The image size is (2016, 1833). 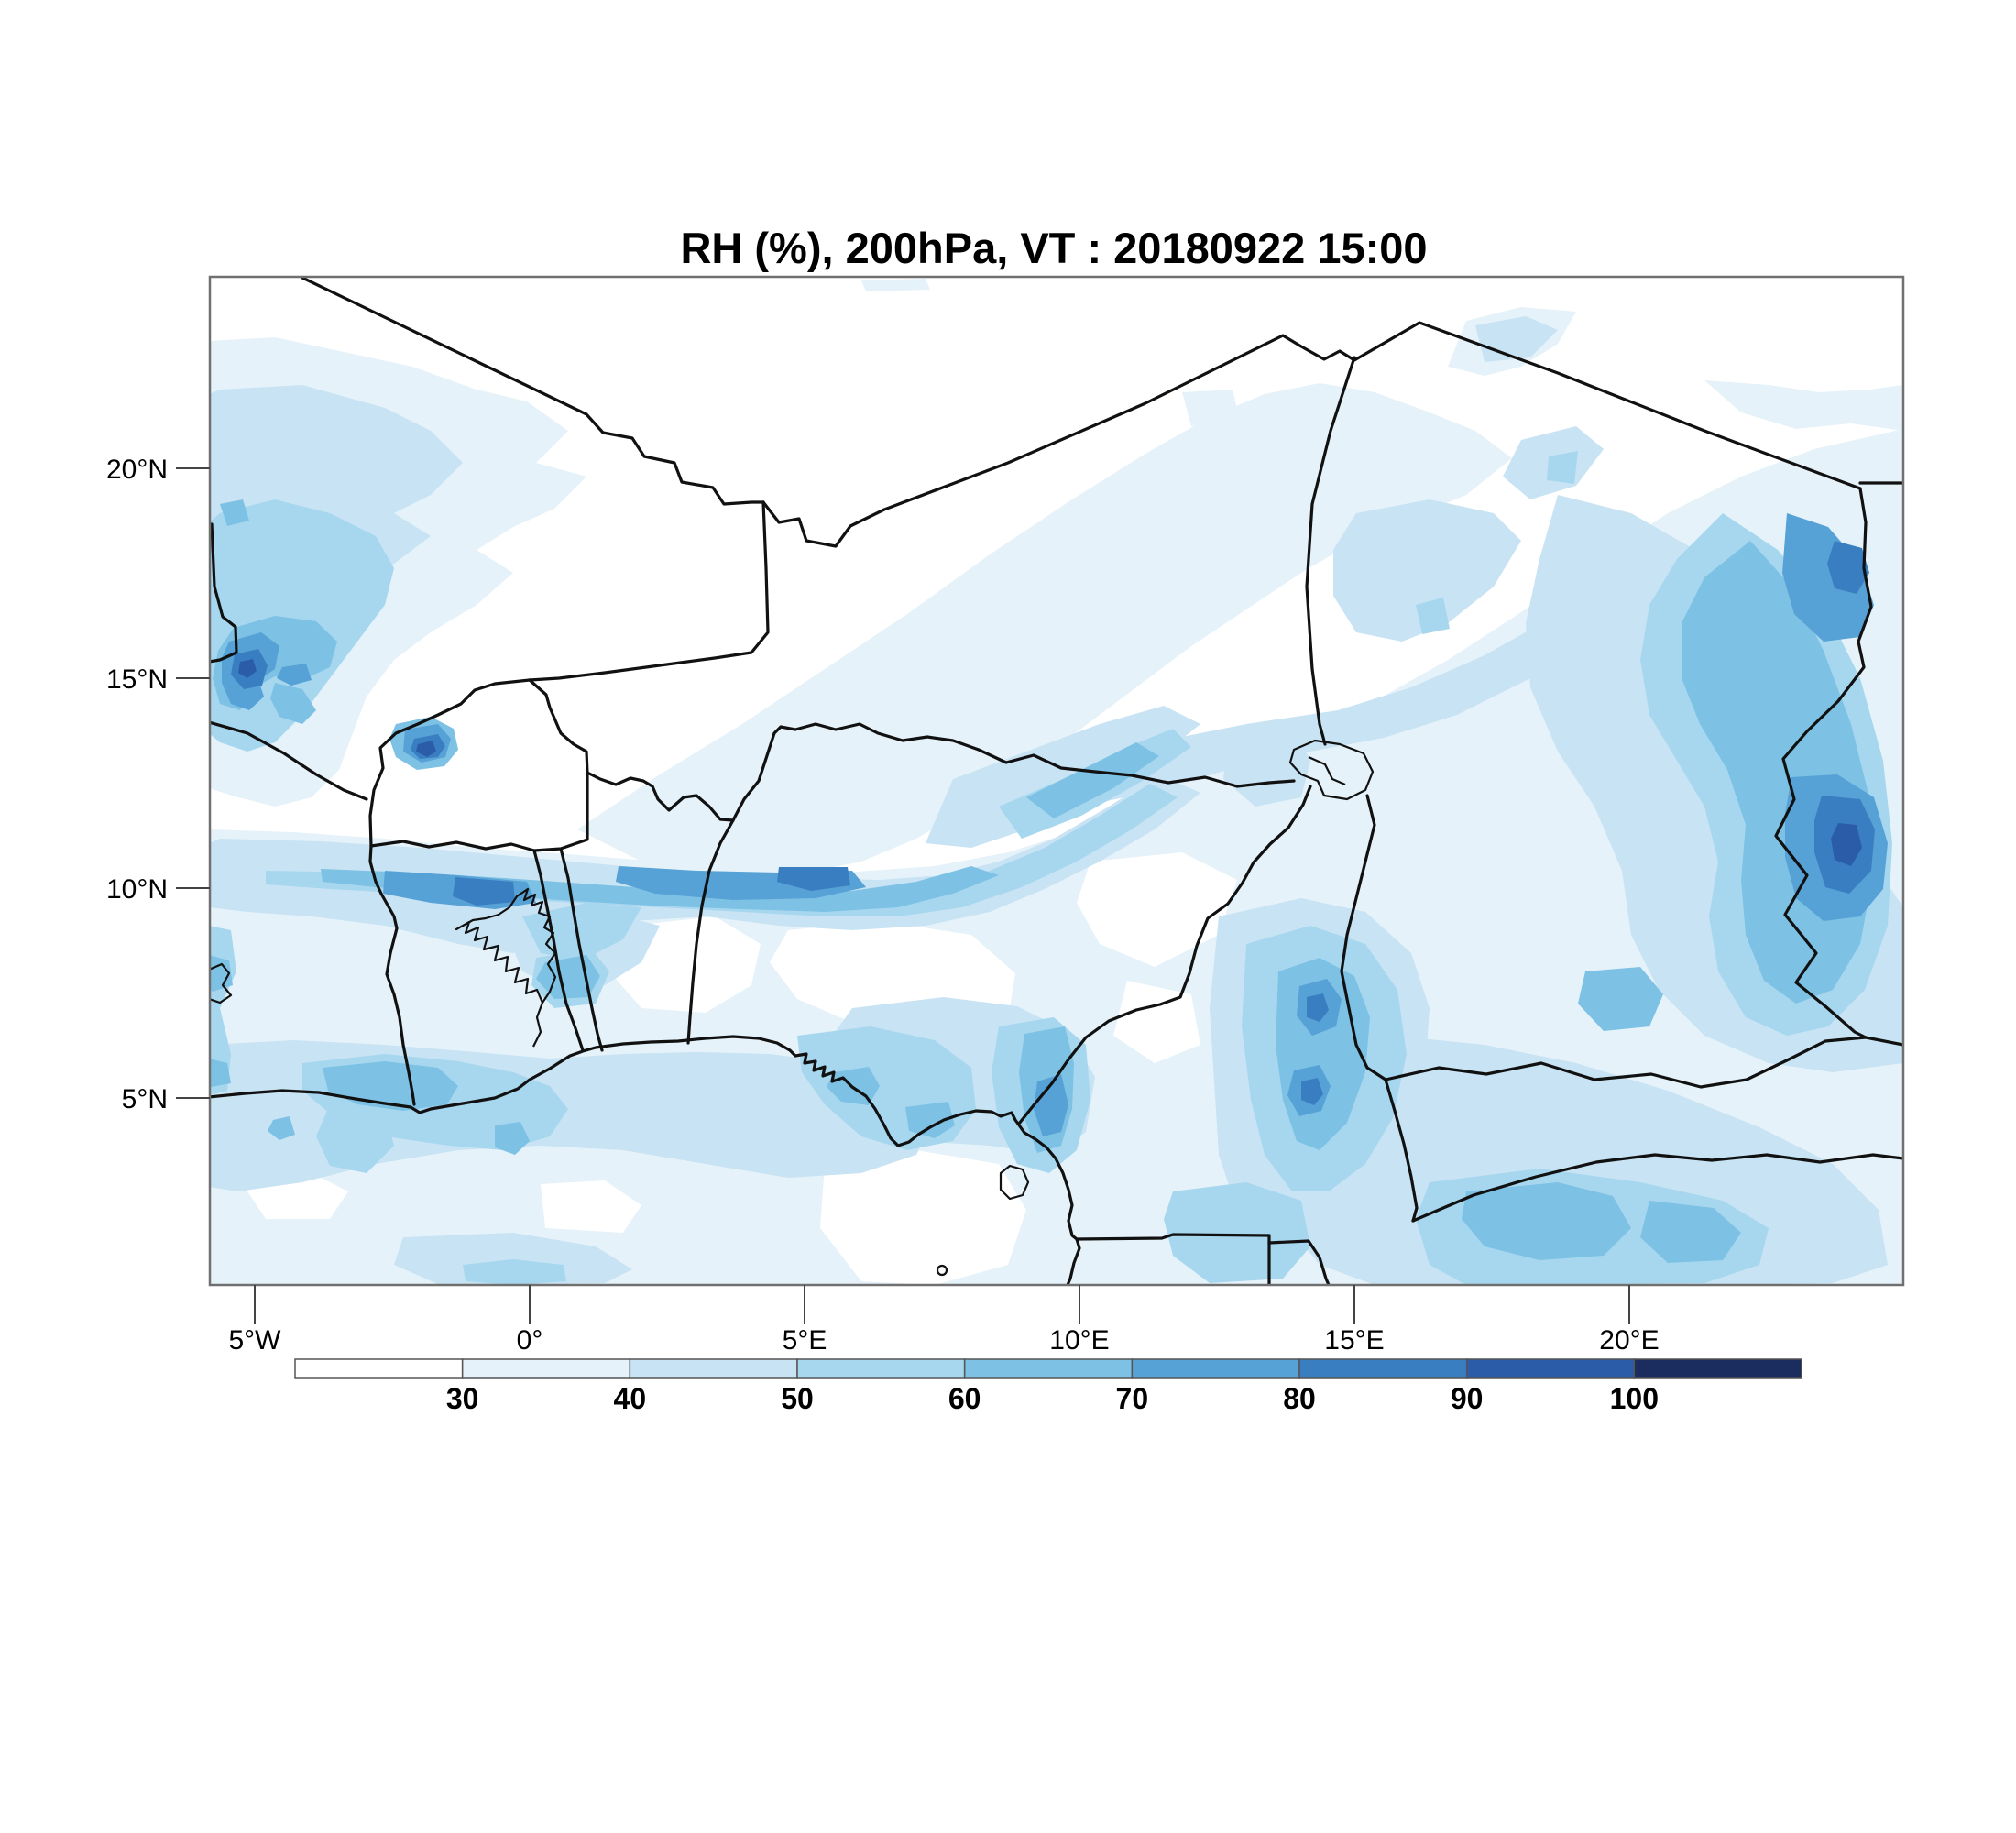 What do you see at coordinates (1014, 1182) in the screenshot?
I see `bioko-island` at bounding box center [1014, 1182].